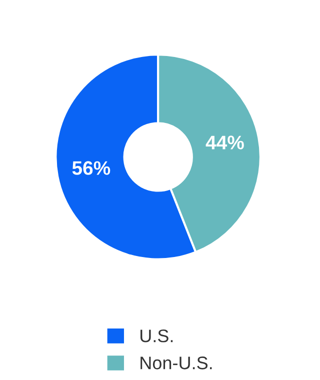  What do you see at coordinates (176, 363) in the screenshot?
I see `legend-label: Non-U.S.` at bounding box center [176, 363].